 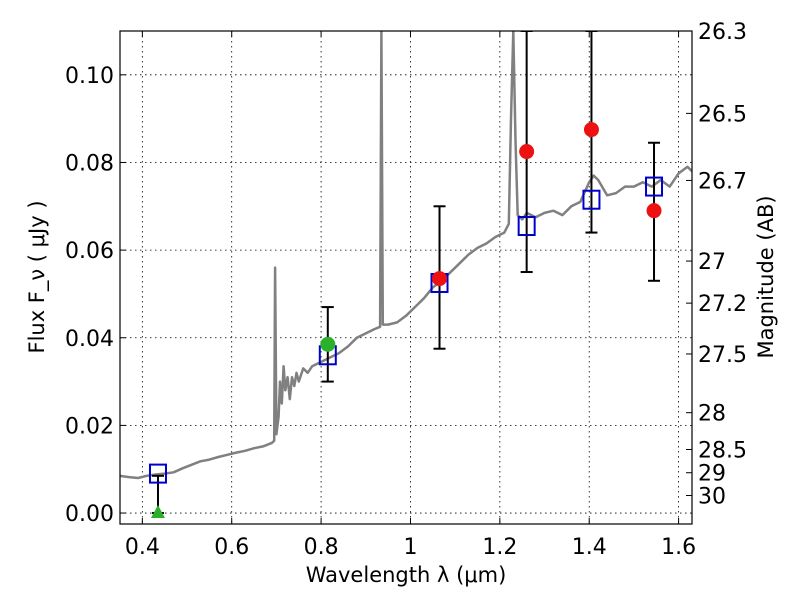 What do you see at coordinates (722, 32) in the screenshot?
I see `right-tick-label: 26.3` at bounding box center [722, 32].